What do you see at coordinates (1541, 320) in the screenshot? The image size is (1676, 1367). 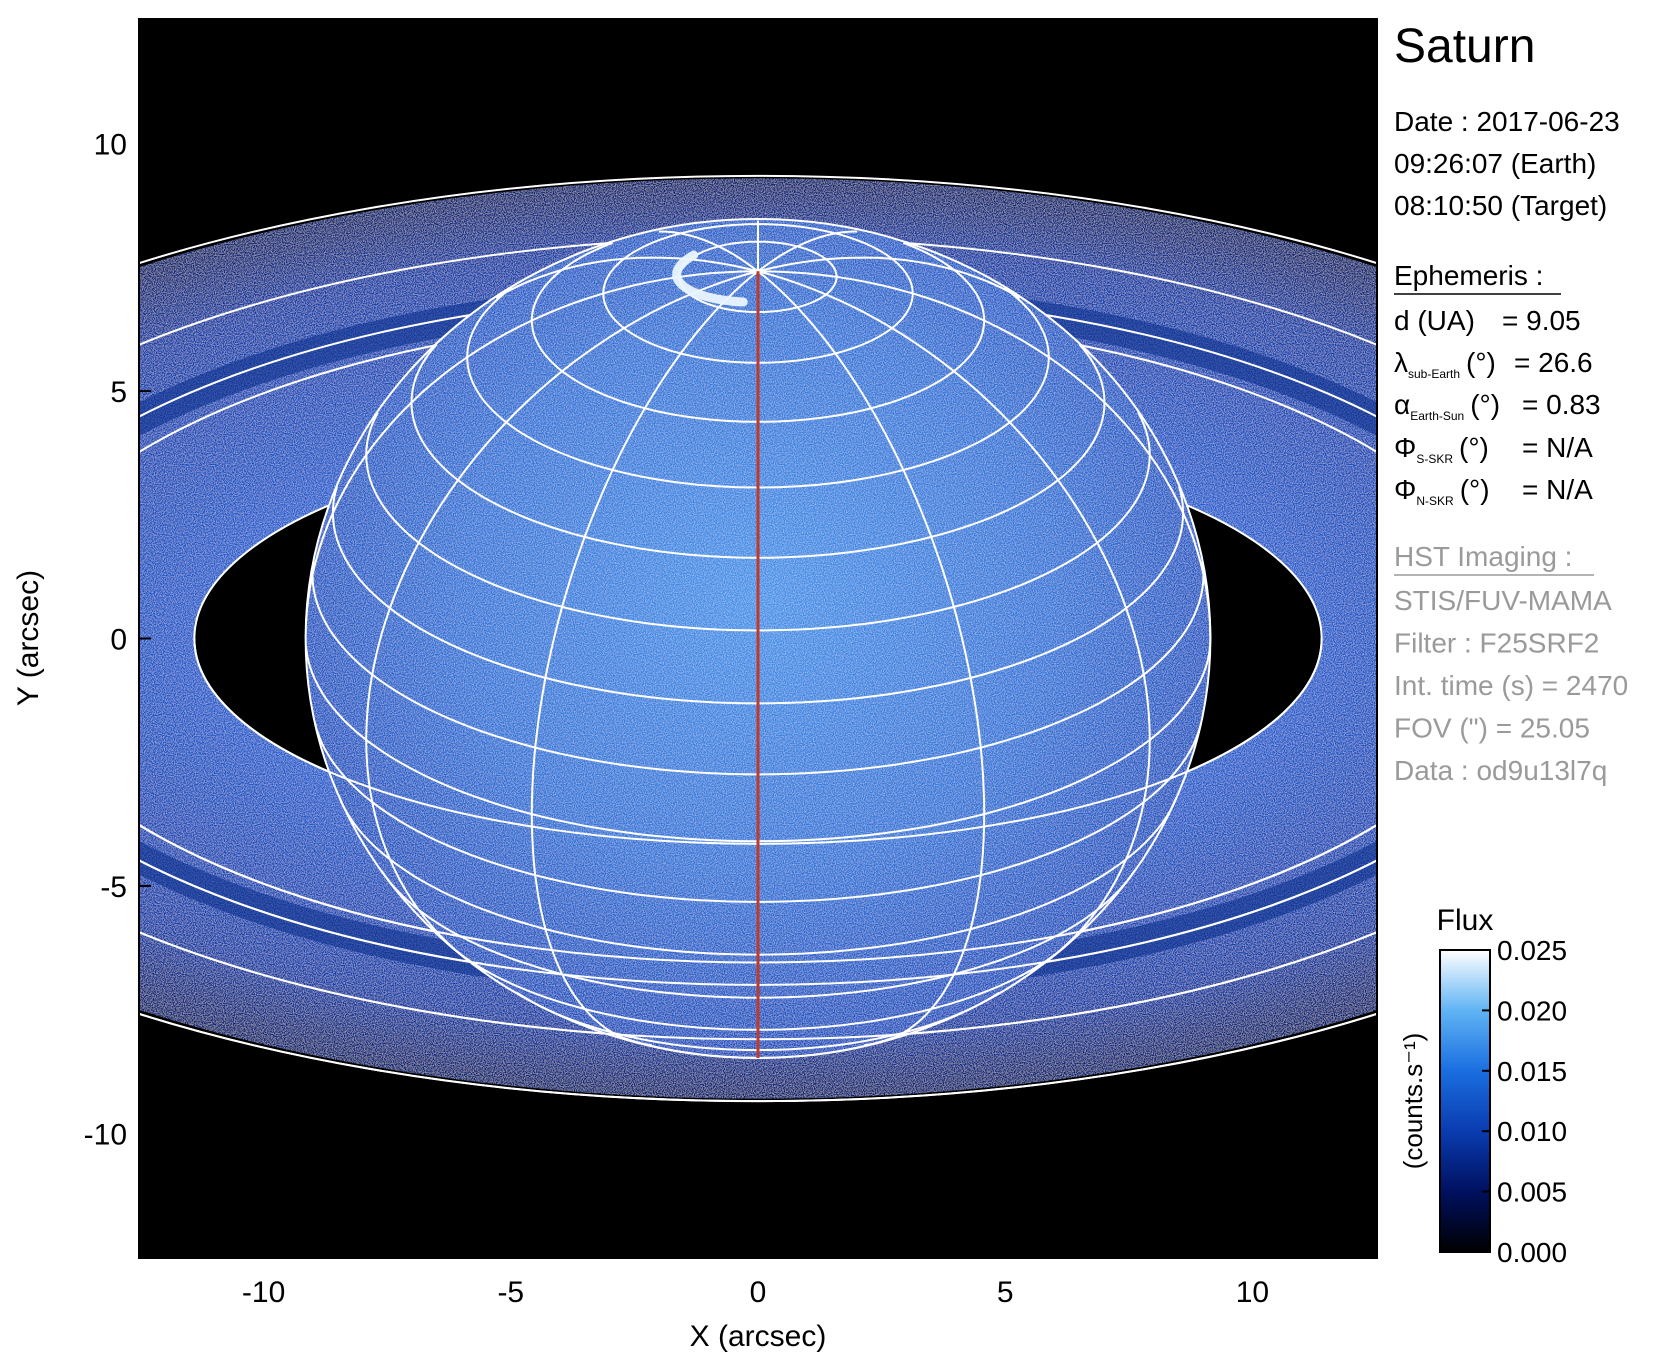 I see `ephemeris-value: = 9.05` at bounding box center [1541, 320].